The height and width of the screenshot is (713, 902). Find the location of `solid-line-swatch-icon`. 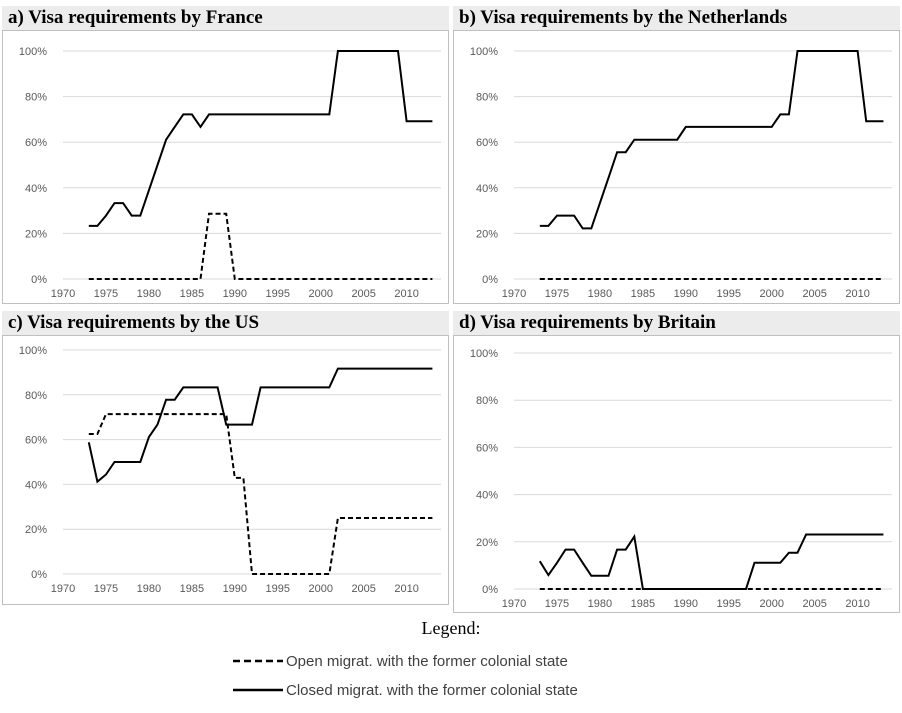

solid-line-swatch-icon is located at coordinates (258, 690).